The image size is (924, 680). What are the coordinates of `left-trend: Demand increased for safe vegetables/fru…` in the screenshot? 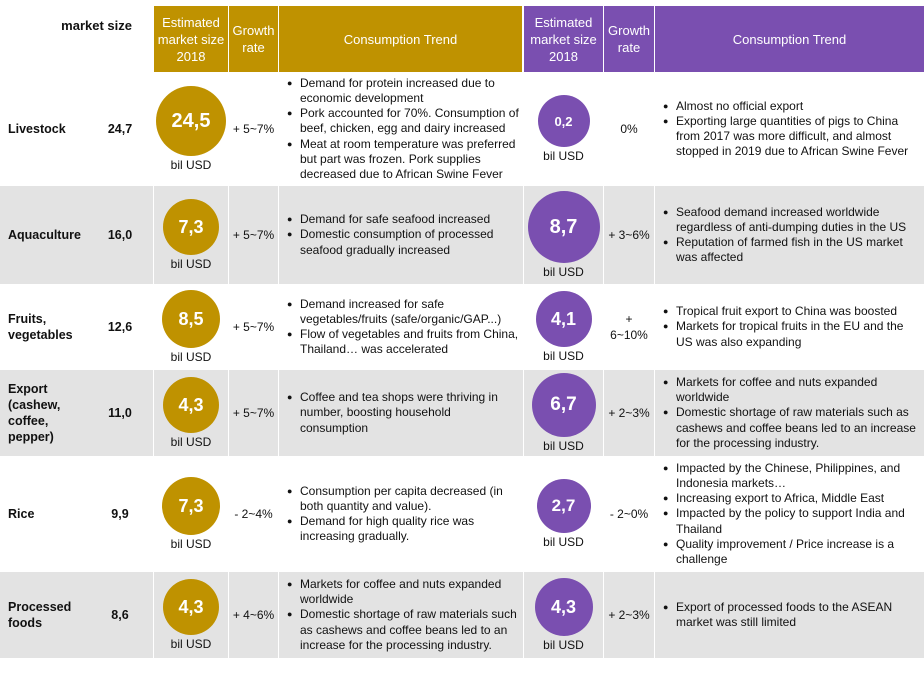 It's located at (404, 327).